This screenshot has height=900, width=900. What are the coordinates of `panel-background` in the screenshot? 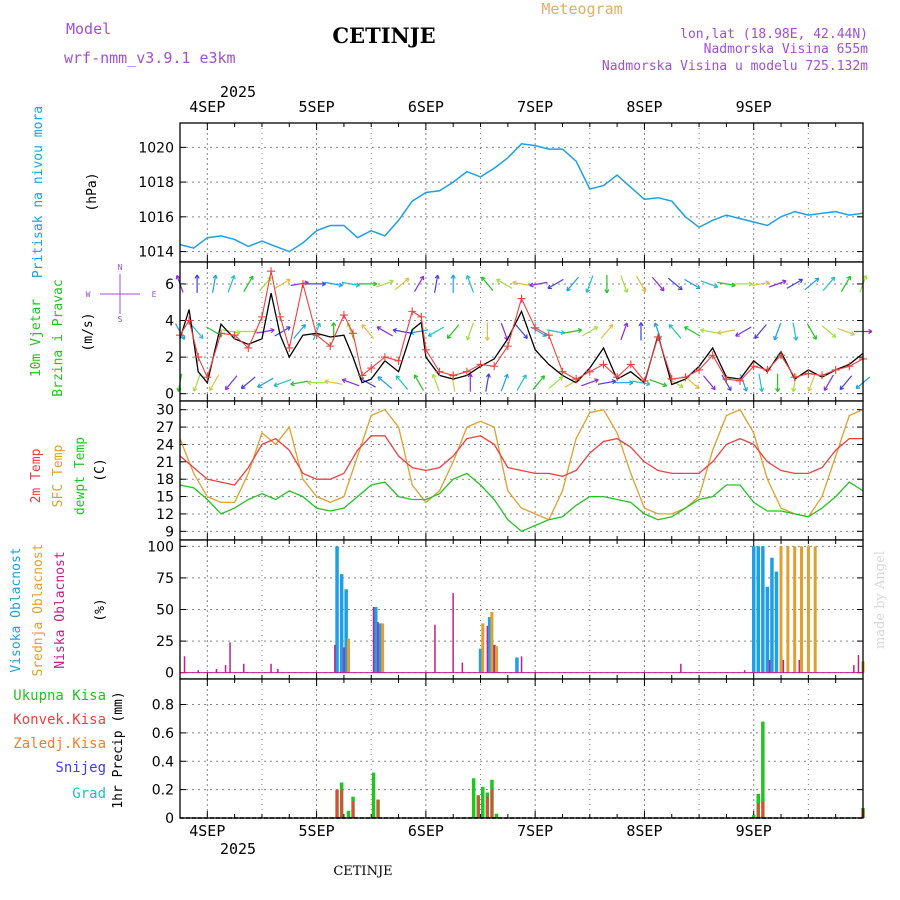 It's located at (521, 748).